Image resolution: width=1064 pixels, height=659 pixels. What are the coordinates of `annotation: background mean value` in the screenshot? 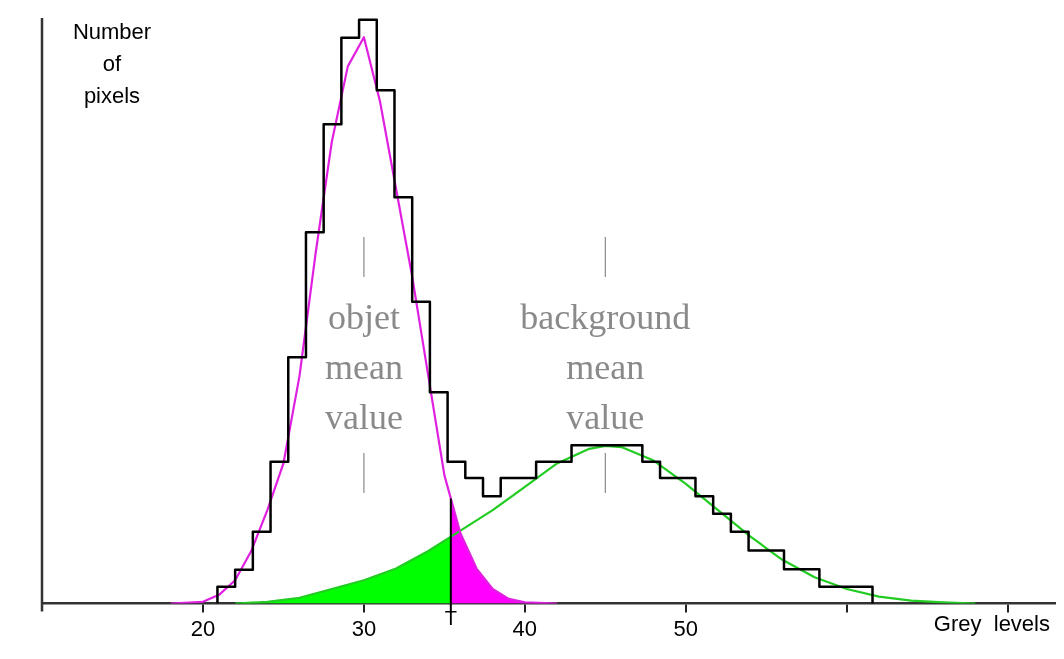 It's located at (605, 367).